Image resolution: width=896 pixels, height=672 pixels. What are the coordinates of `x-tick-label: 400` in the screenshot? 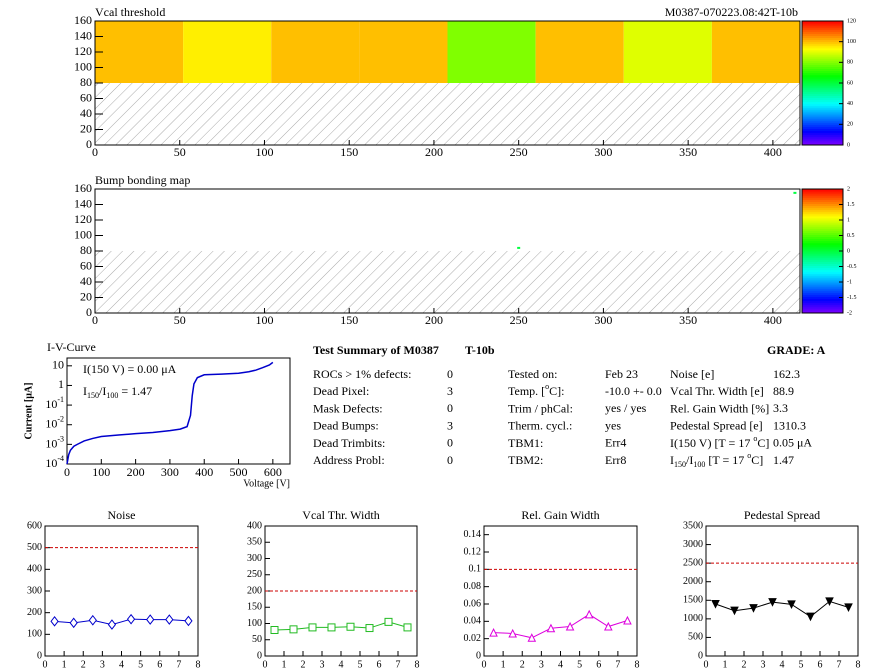 It's located at (773, 152).